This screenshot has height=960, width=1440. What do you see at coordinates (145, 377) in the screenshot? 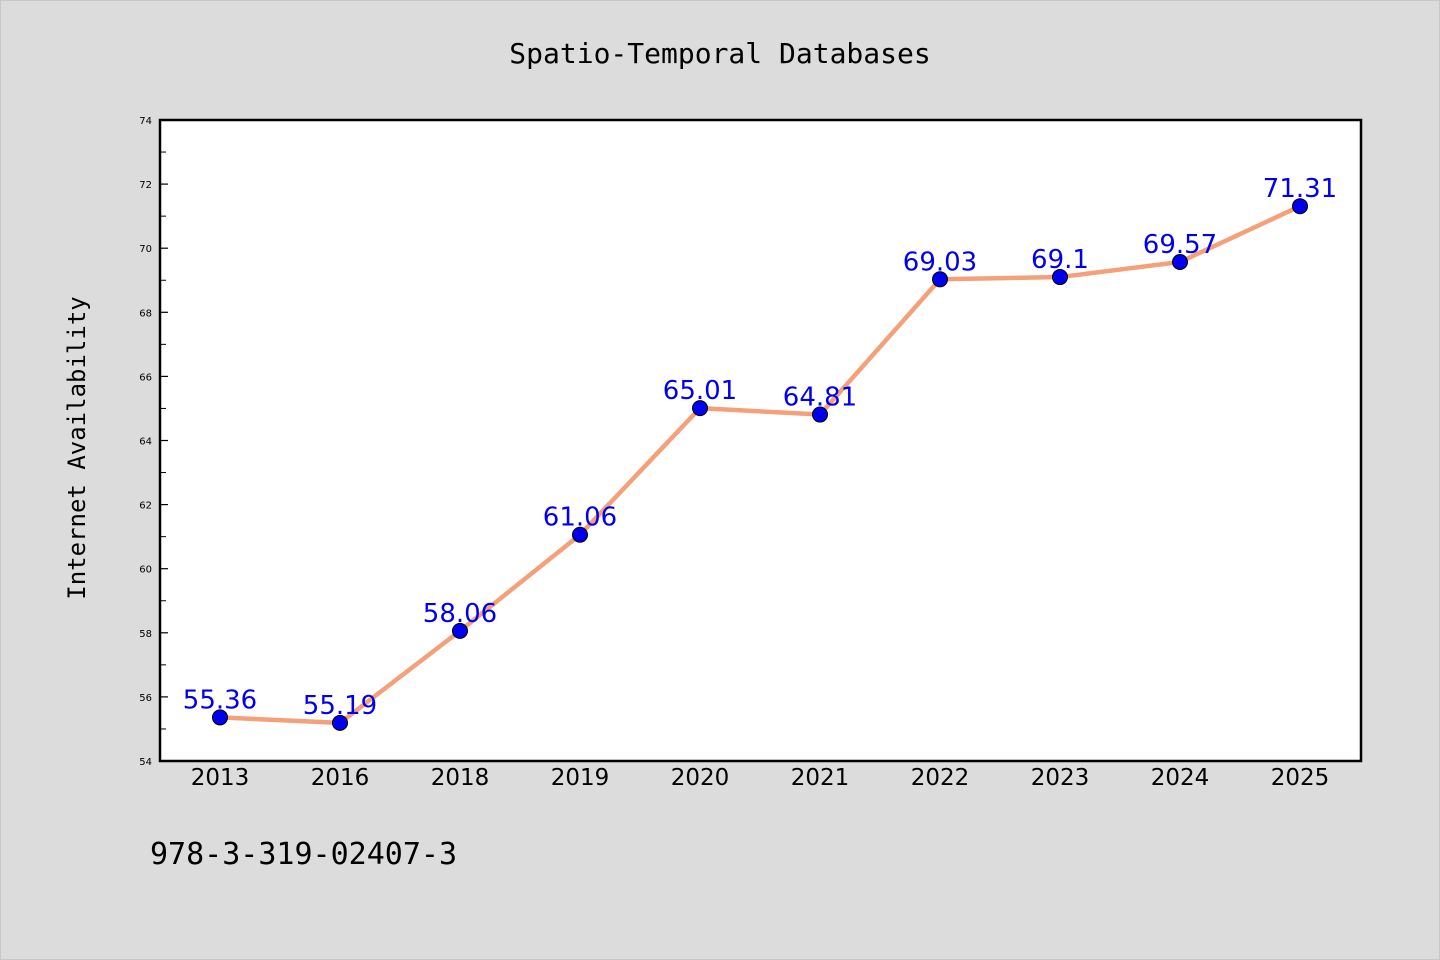
I see `y-tick-label: 66` at bounding box center [145, 377].